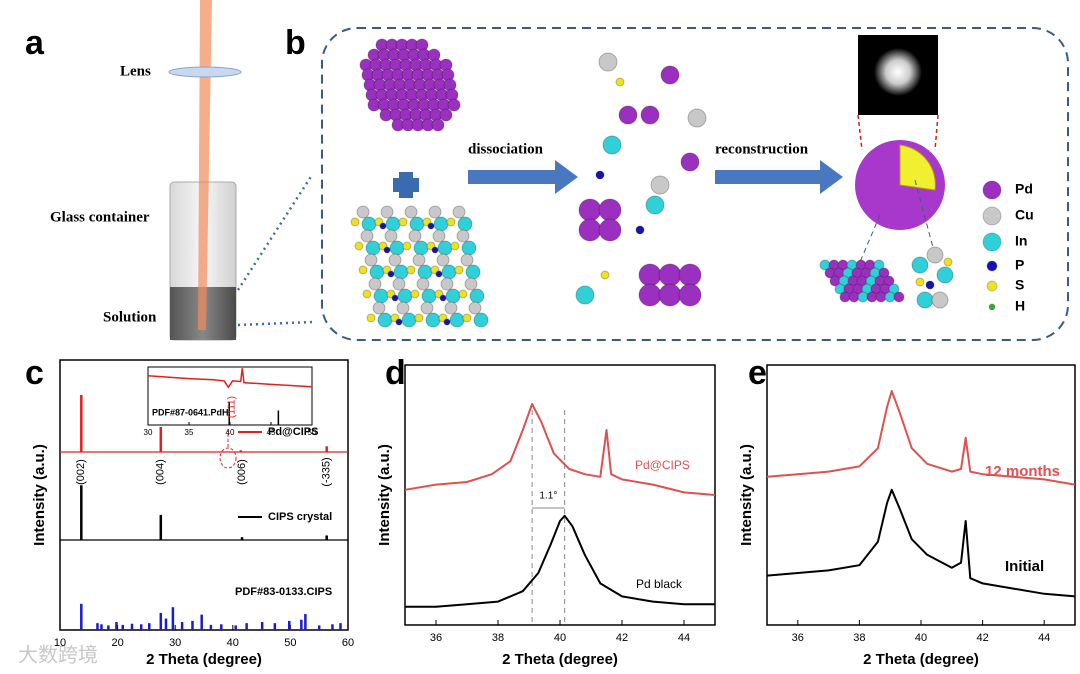  I want to click on legend-label: Cu, so click(1024, 215).